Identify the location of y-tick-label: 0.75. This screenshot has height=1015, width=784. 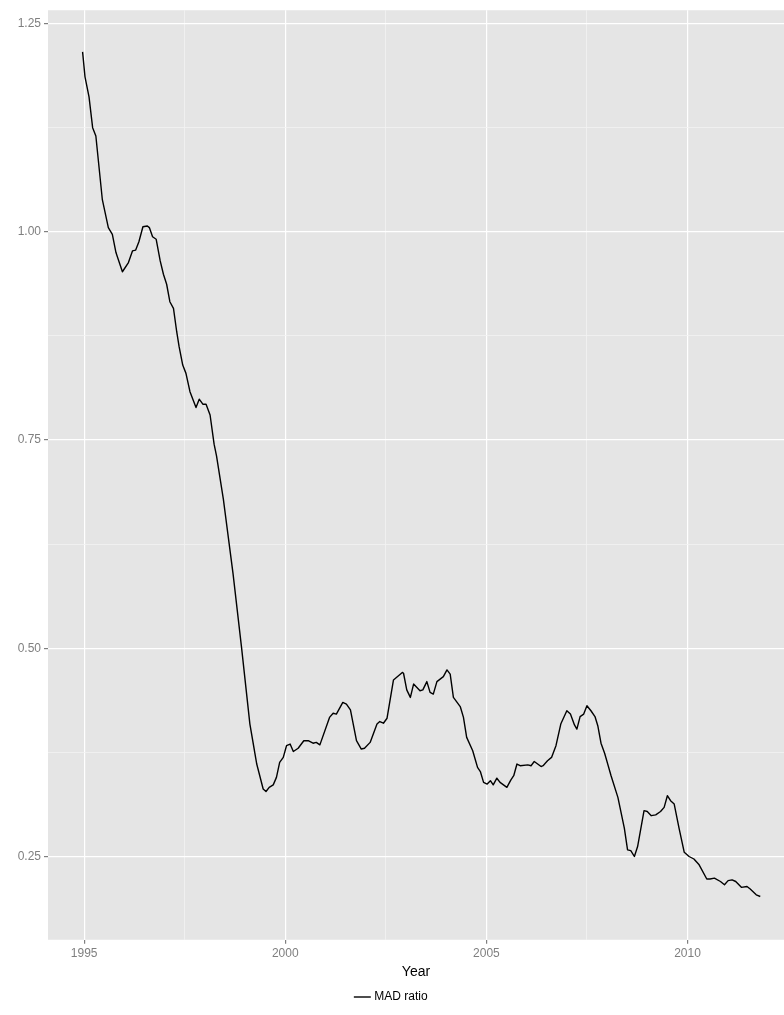
(29, 439).